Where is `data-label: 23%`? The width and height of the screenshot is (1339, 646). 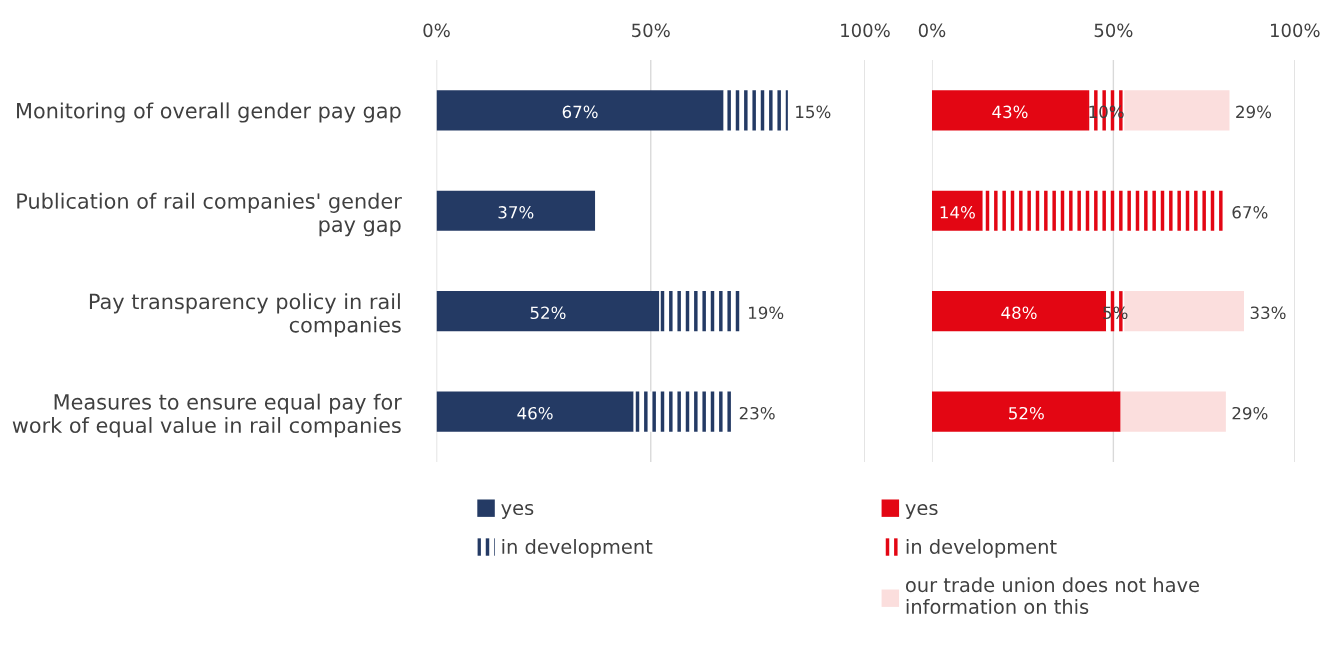
data-label: 23% is located at coordinates (757, 413).